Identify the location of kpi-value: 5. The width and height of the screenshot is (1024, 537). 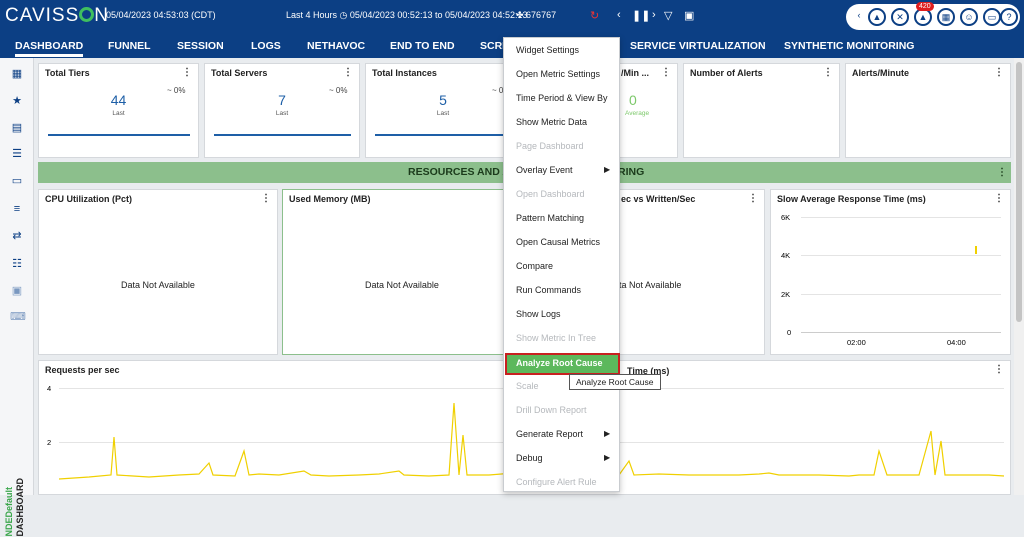
(443, 100).